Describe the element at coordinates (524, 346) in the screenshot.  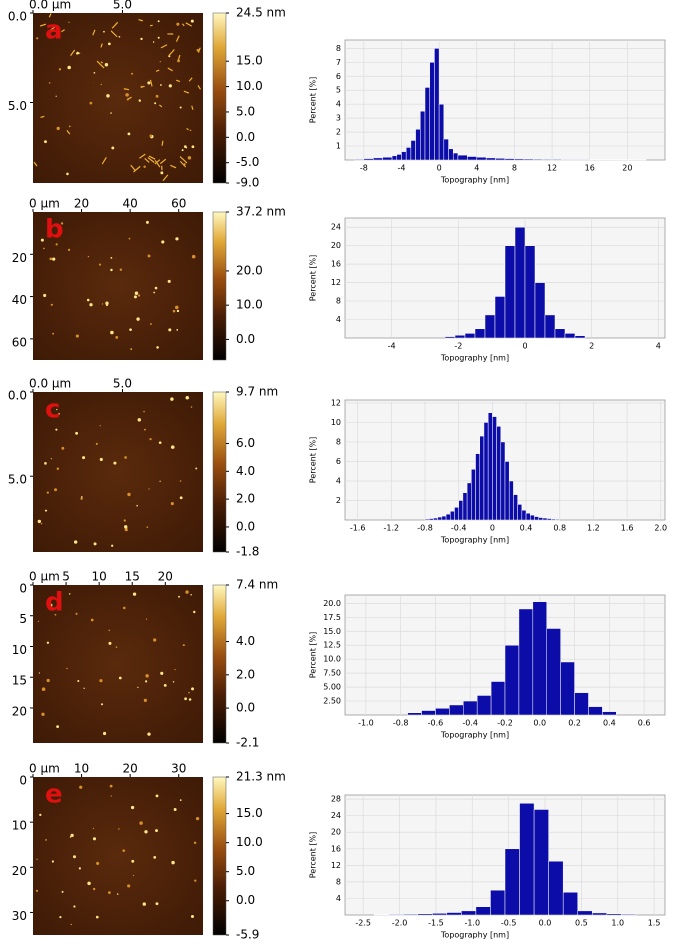
I see `x-tick-label: 0` at that location.